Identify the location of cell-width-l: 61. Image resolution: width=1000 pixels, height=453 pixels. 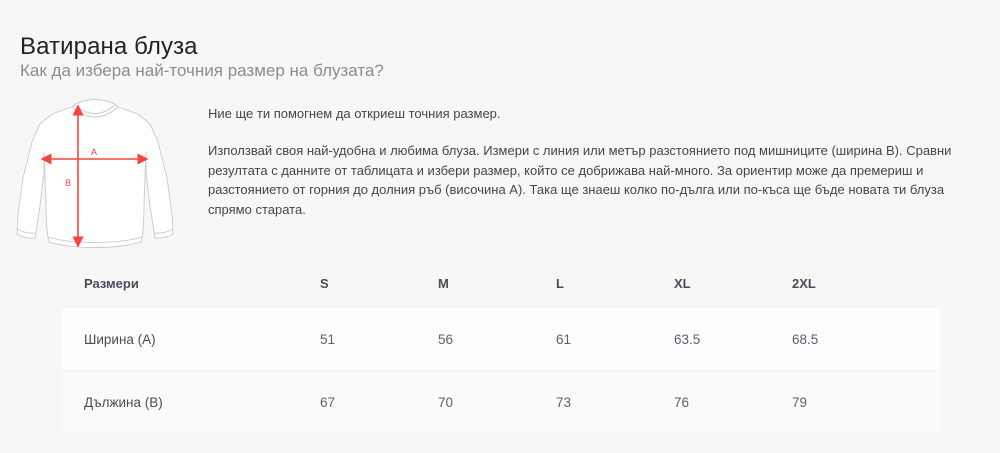
(615, 339).